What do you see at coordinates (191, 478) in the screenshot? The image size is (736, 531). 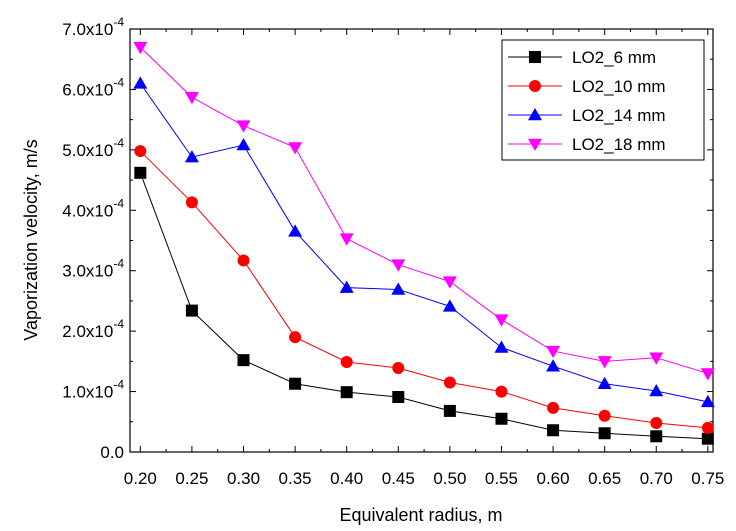 I see `x-tick-label: 0.25` at bounding box center [191, 478].